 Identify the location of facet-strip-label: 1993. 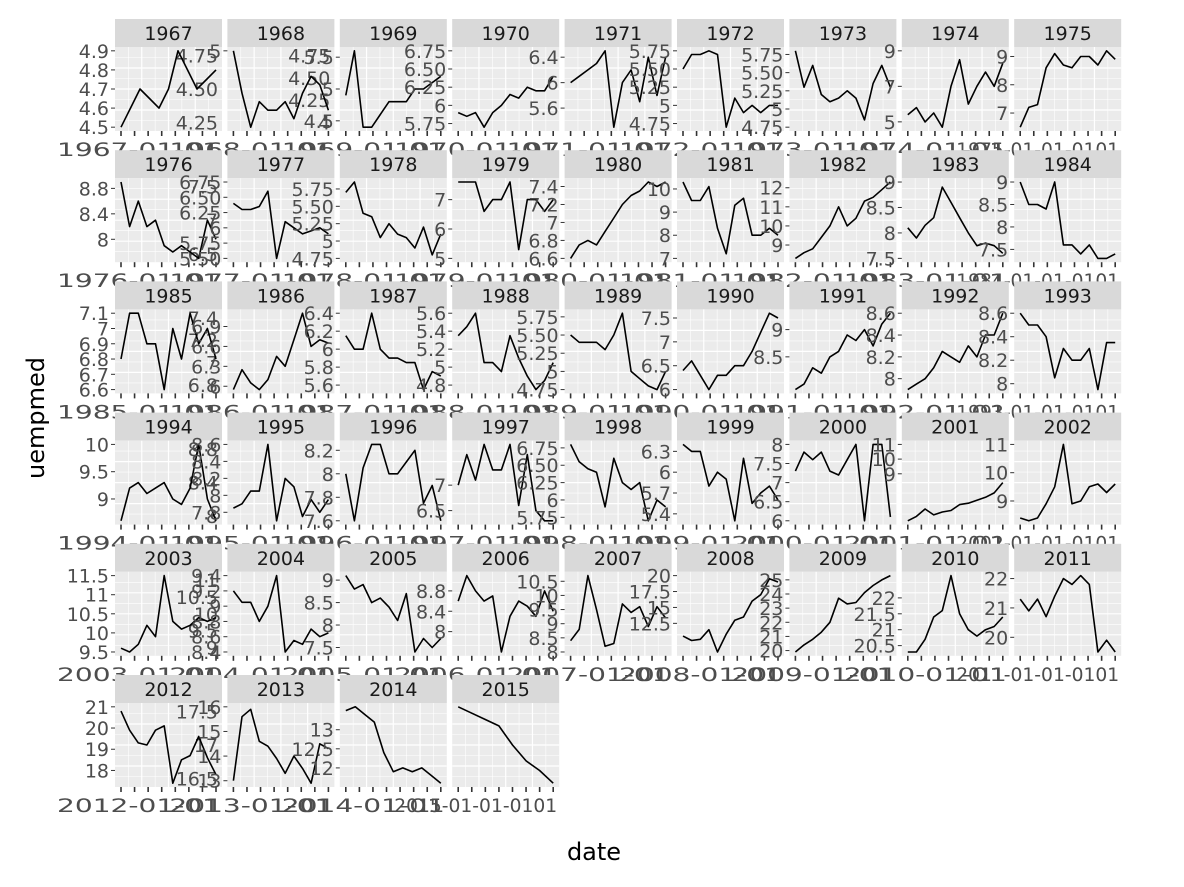
(1068, 296).